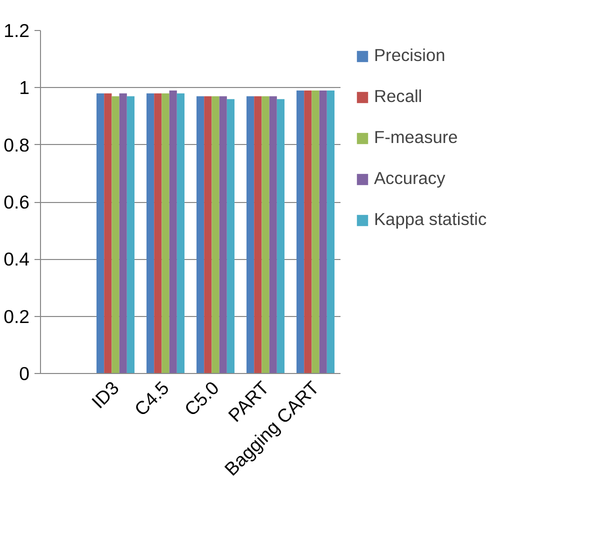 Image resolution: width=608 pixels, height=537 pixels. I want to click on legend-label: Precision, so click(410, 55).